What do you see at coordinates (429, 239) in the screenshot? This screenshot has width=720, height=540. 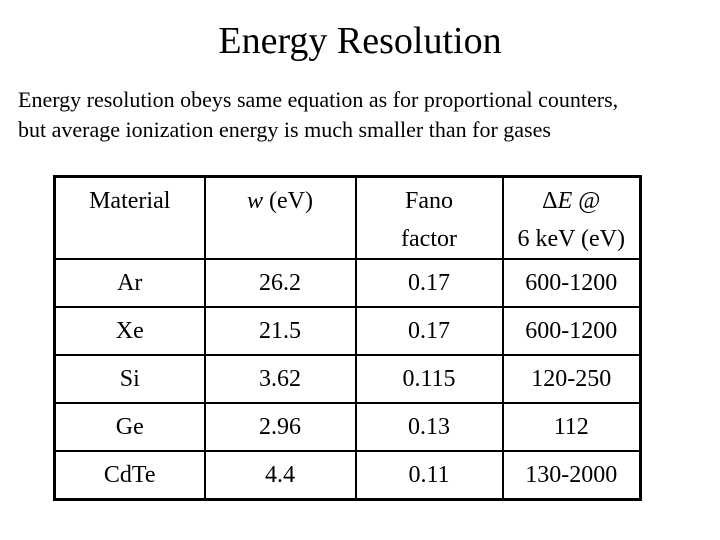 I see `header-fano-line2: factor` at bounding box center [429, 239].